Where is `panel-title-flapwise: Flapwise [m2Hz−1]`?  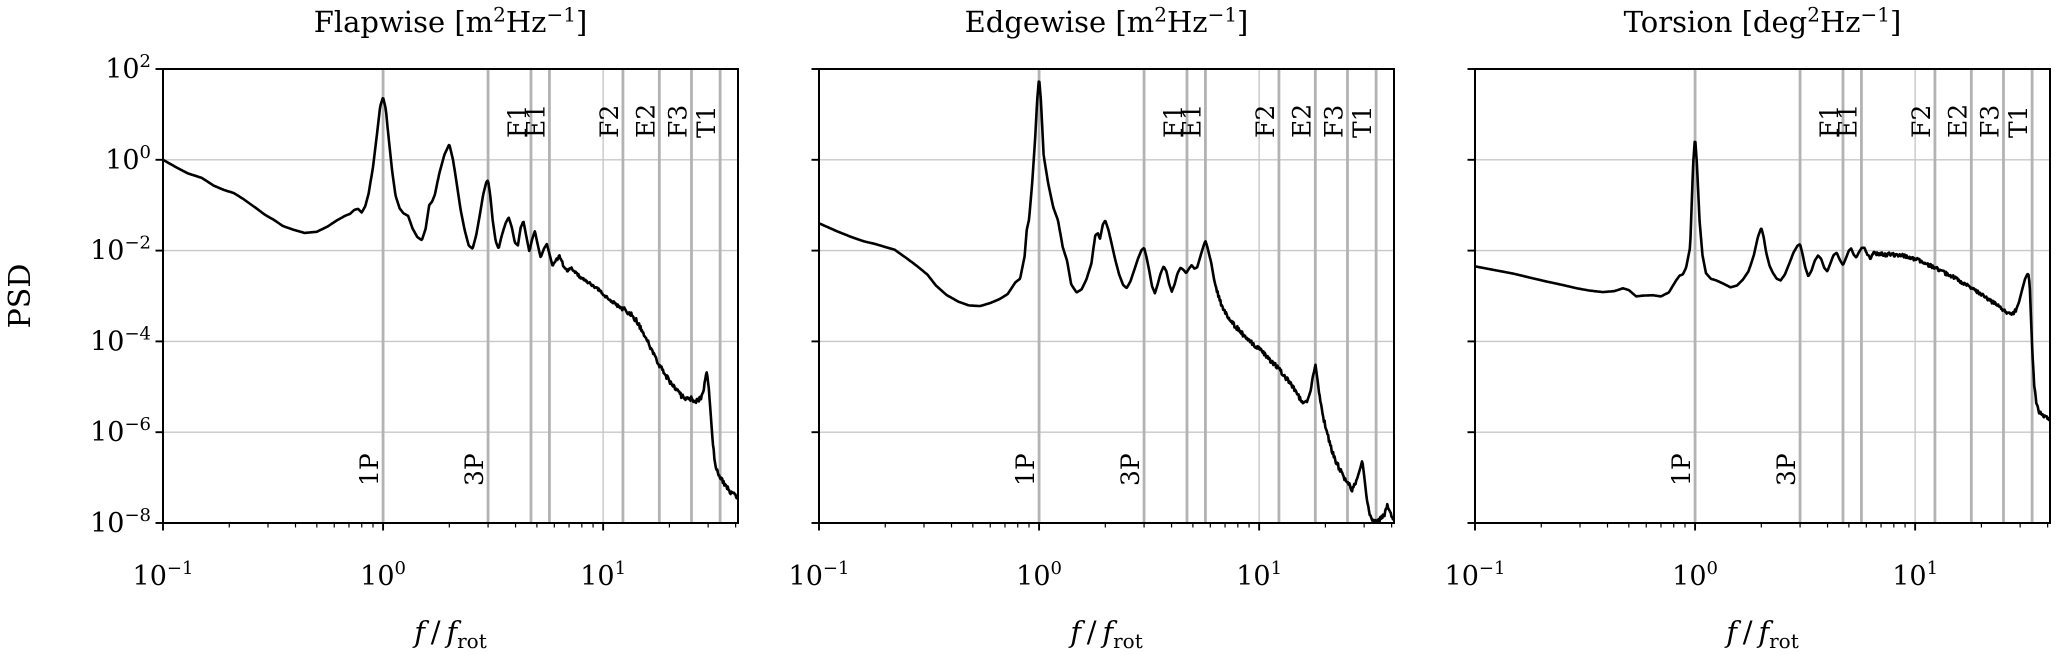
panel-title-flapwise: Flapwise [m2Hz−1] is located at coordinates (451, 21).